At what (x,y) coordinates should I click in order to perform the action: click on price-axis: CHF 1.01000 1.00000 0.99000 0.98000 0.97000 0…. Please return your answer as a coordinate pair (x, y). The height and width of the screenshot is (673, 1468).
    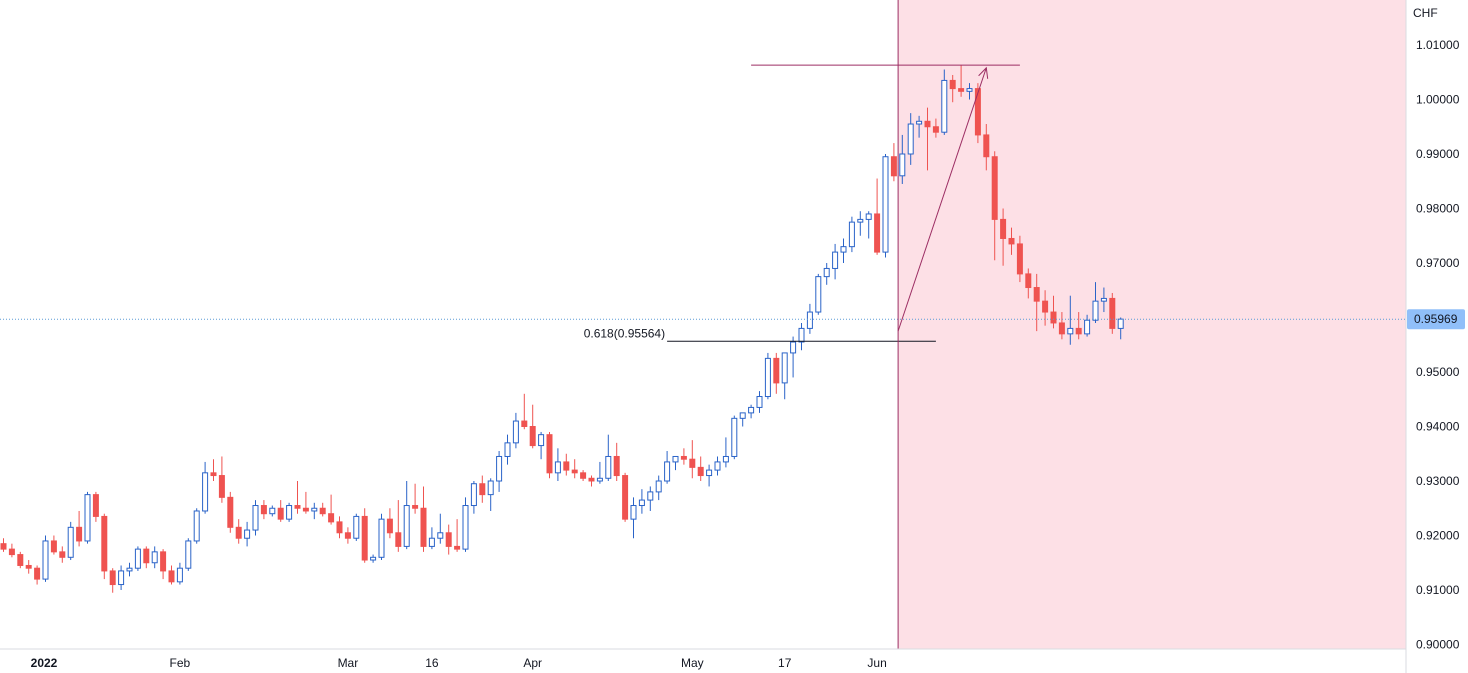
    Looking at the image, I should click on (1432, 336).